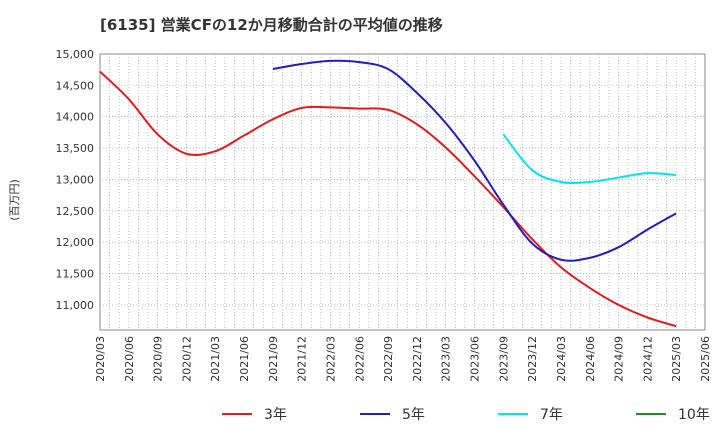 The width and height of the screenshot is (720, 440). Describe the element at coordinates (158, 359) in the screenshot. I see `x-tick-label: 2020/09` at that location.